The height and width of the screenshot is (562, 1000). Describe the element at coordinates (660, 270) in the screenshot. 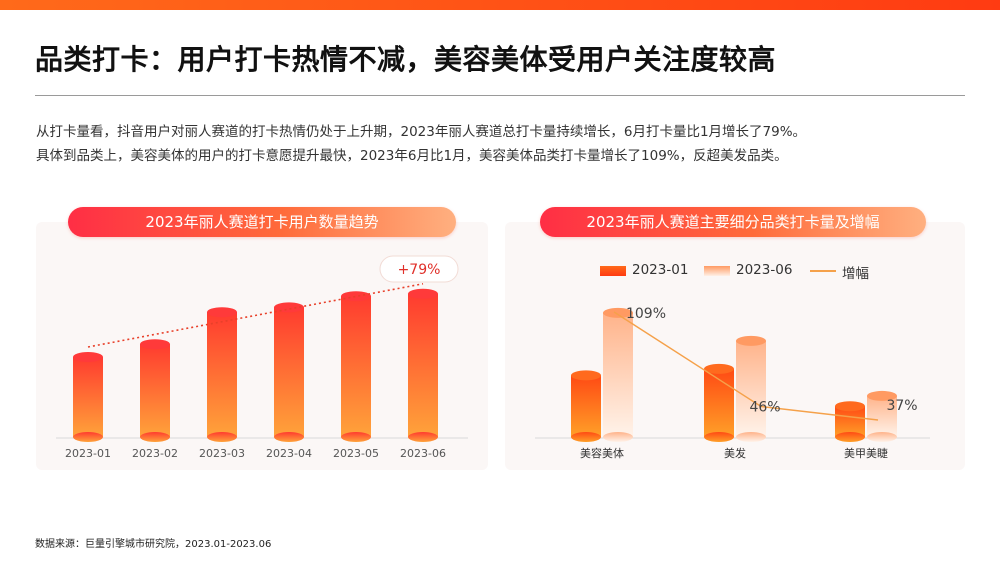

I see `legend-label-jan: 2023-01` at that location.